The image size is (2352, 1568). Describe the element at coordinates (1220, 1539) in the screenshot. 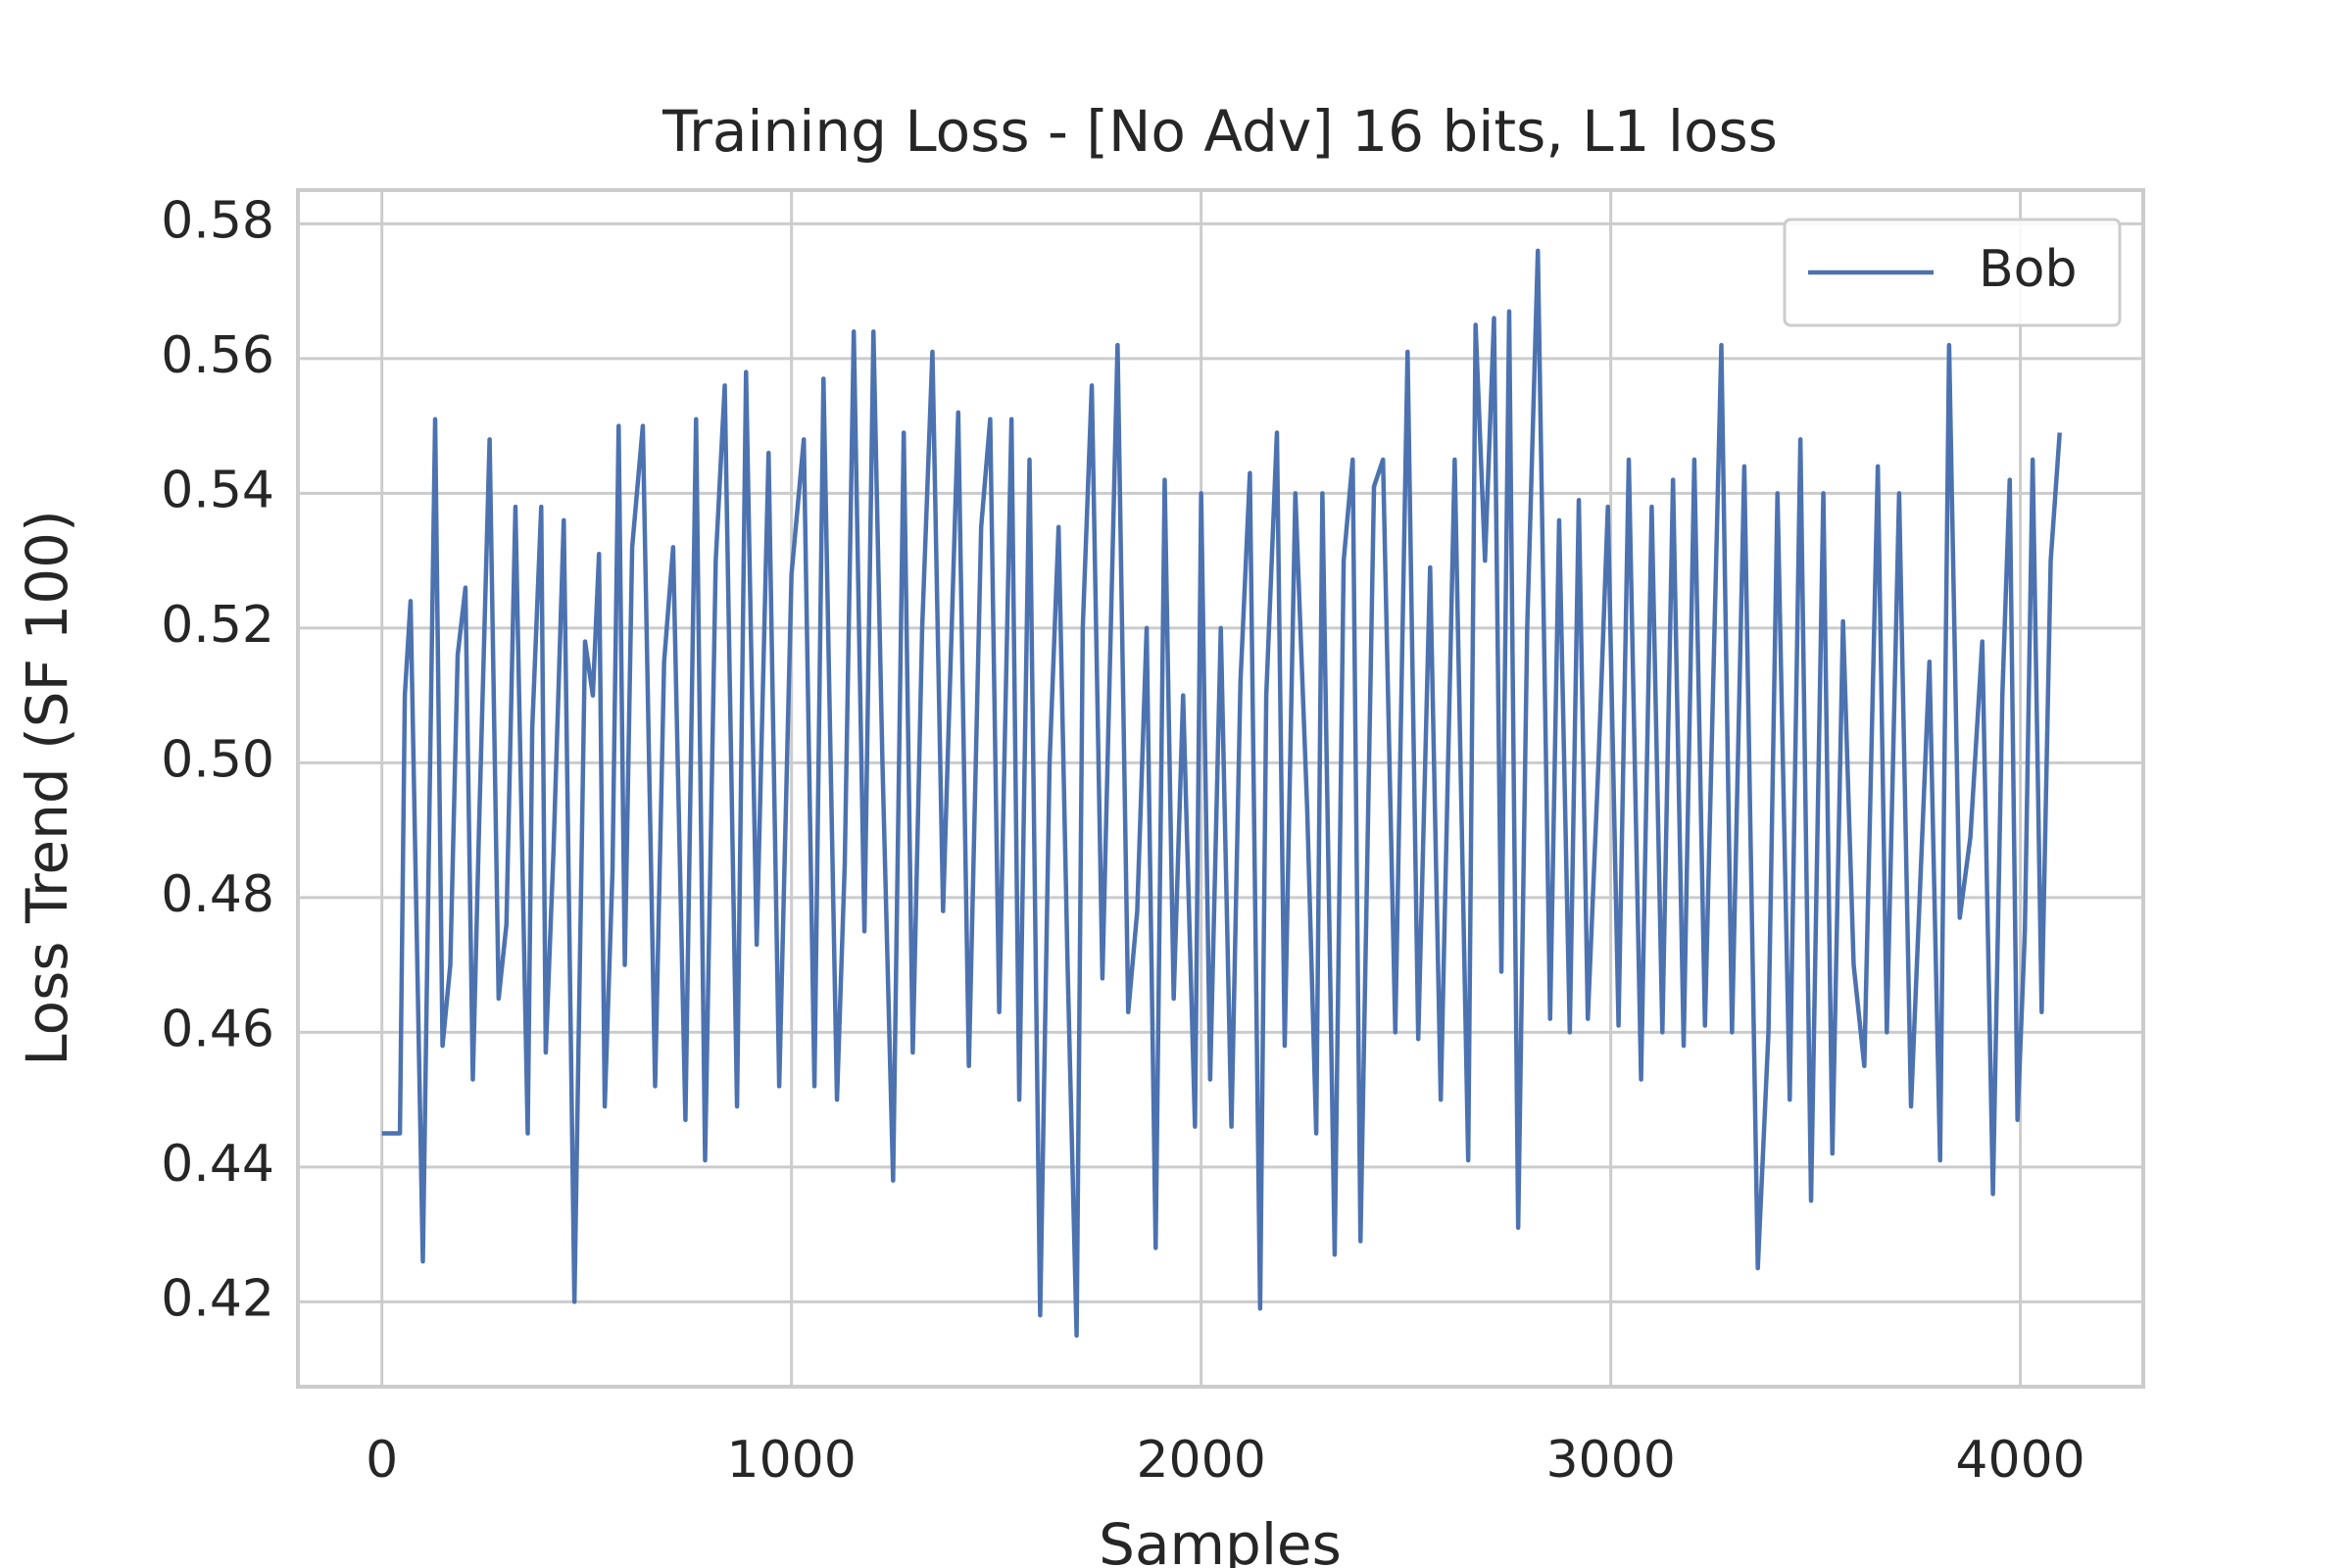

I see `x-axis-label: Samples` at that location.